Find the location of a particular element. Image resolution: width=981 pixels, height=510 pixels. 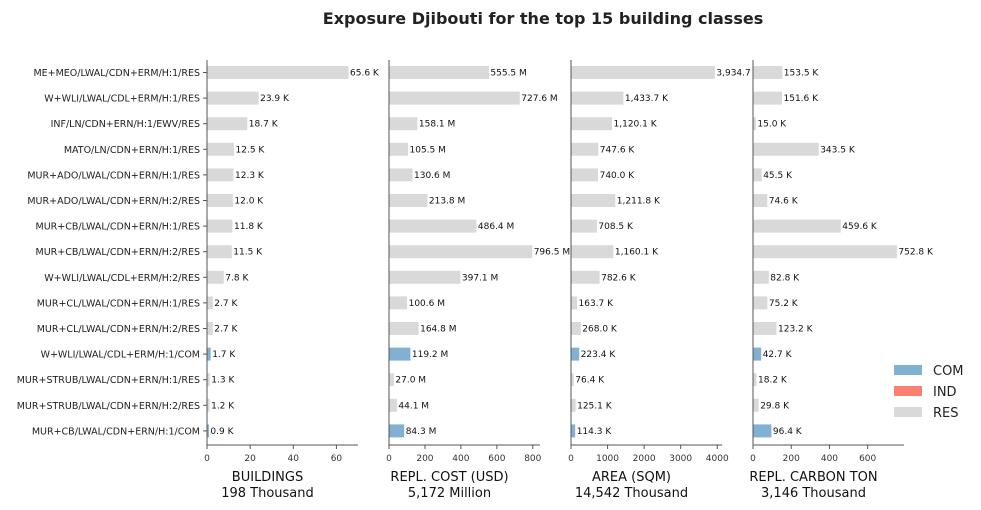

x-tick-label: 2000 is located at coordinates (644, 459).